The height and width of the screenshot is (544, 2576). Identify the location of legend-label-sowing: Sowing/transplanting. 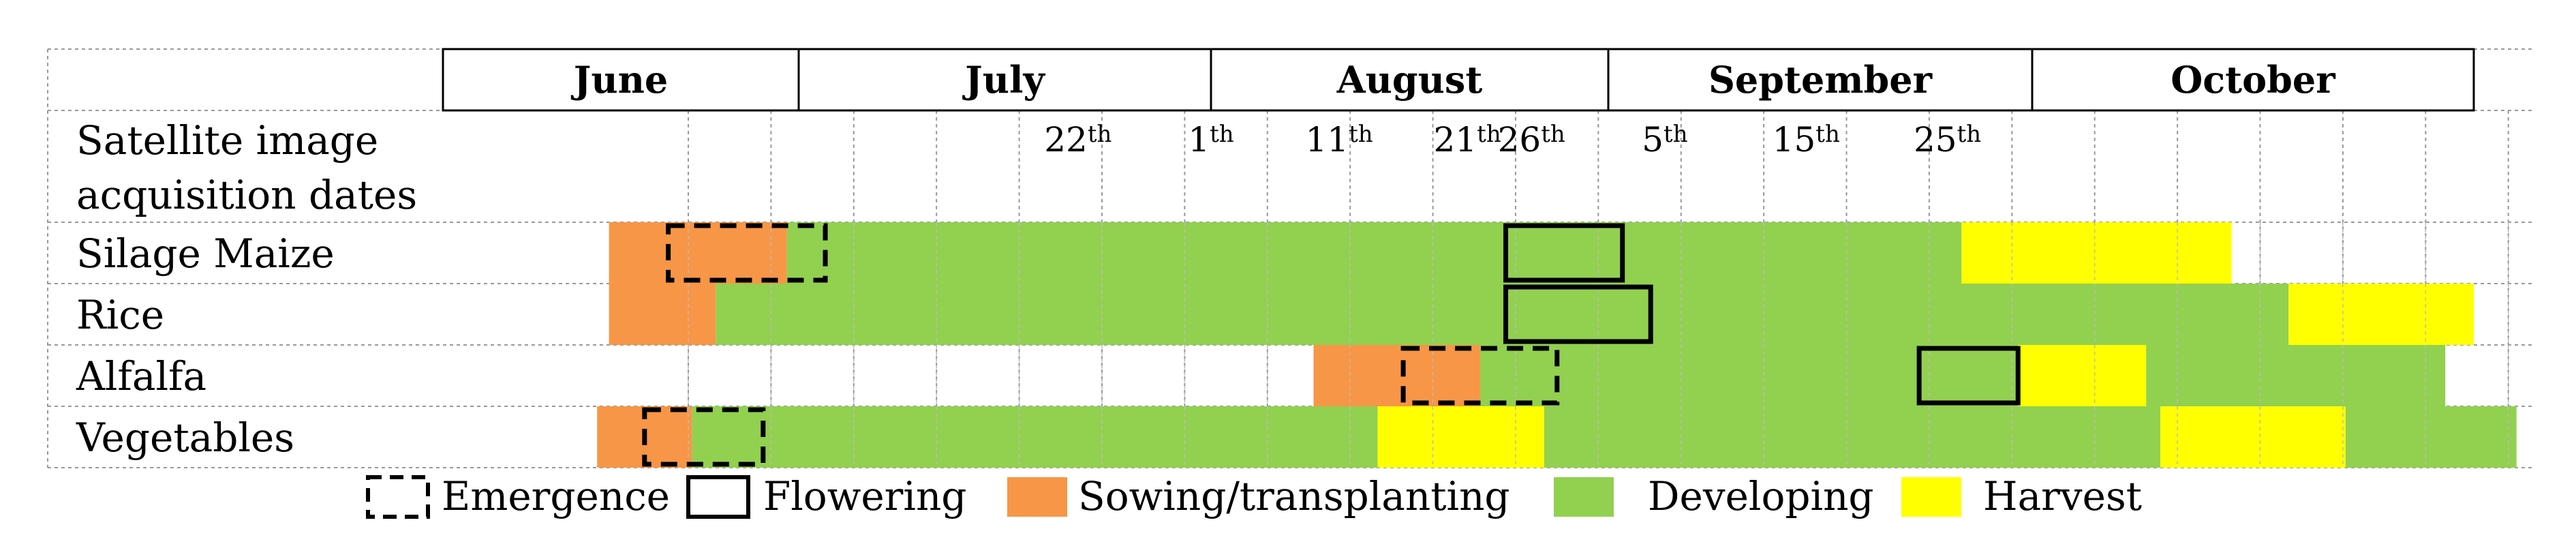
(1294, 496).